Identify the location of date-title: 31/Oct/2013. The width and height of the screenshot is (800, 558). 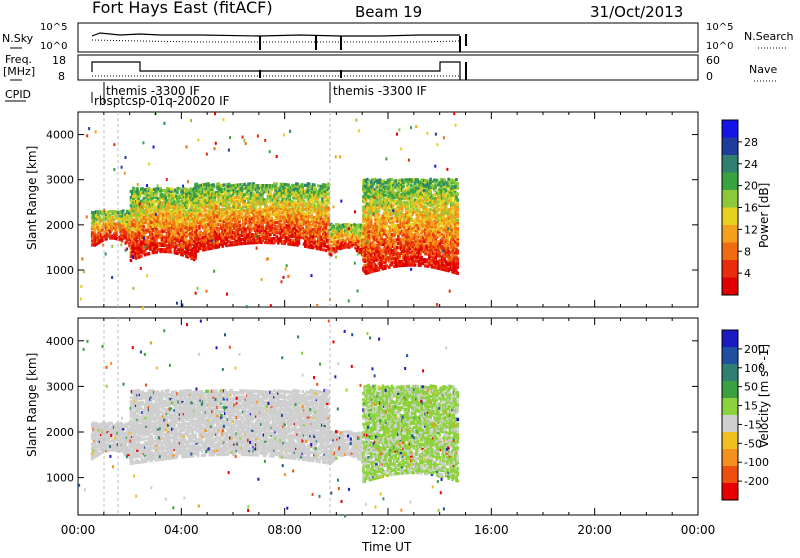
(636, 12).